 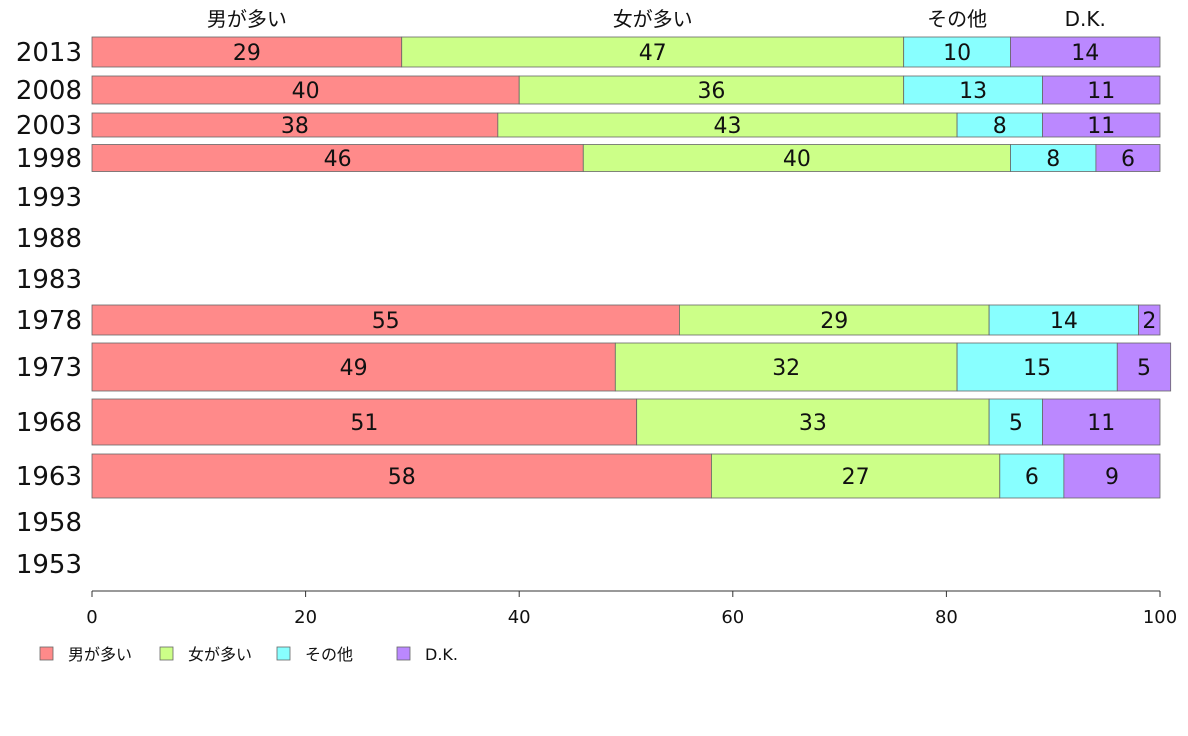 I want to click on x-tick-label: 60, so click(x=732, y=617).